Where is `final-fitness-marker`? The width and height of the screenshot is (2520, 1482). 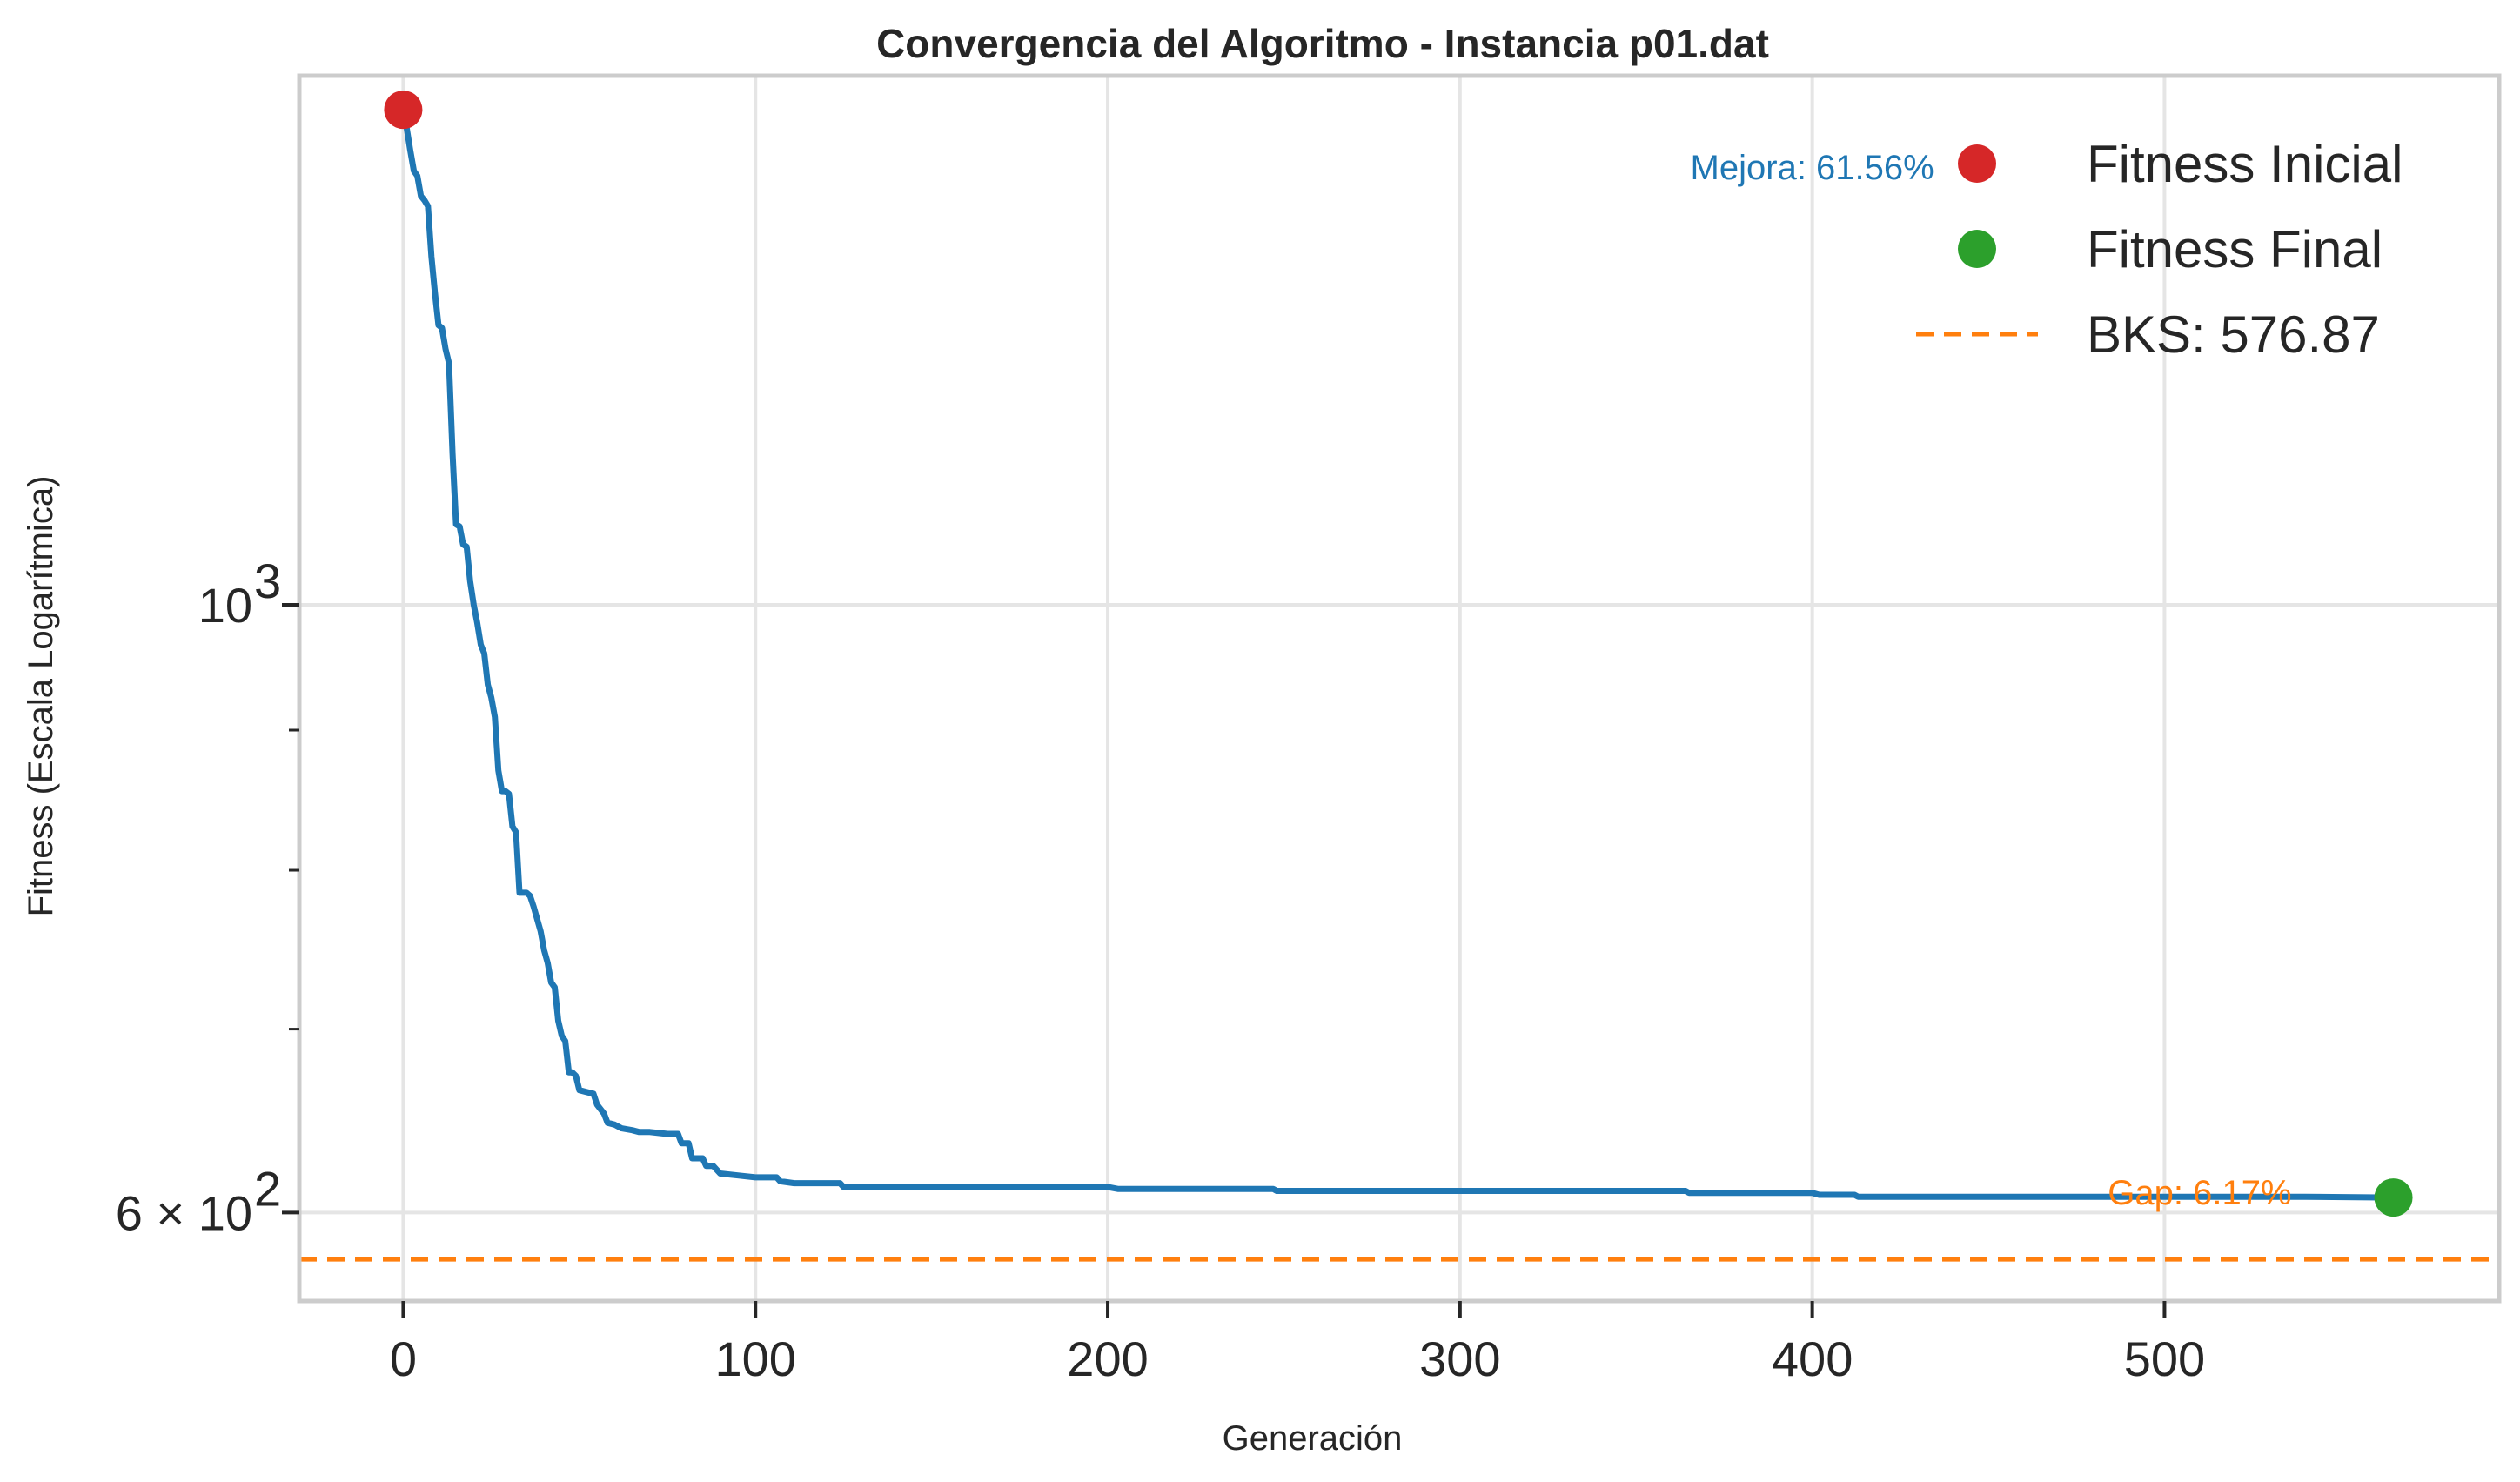 final-fitness-marker is located at coordinates (2393, 1197).